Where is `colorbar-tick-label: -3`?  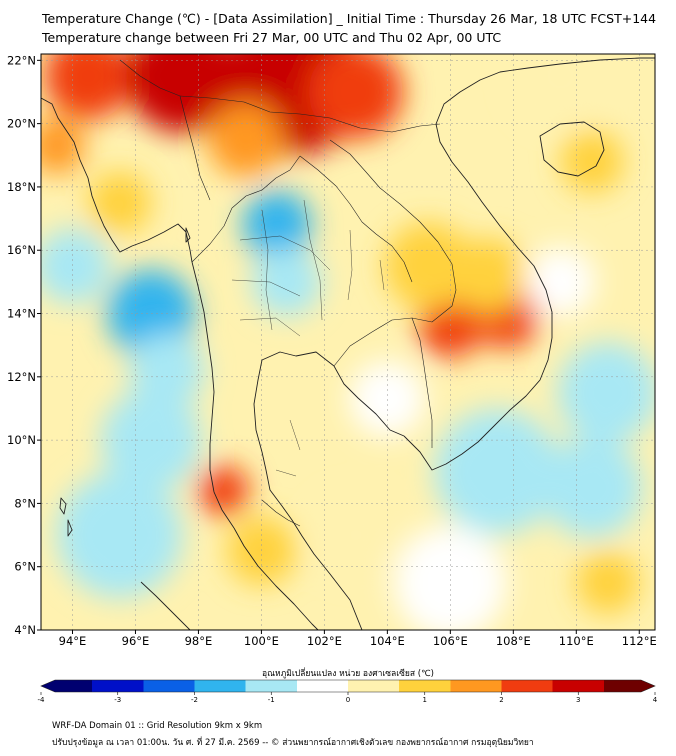 colorbar-tick-label: -3 is located at coordinates (117, 700).